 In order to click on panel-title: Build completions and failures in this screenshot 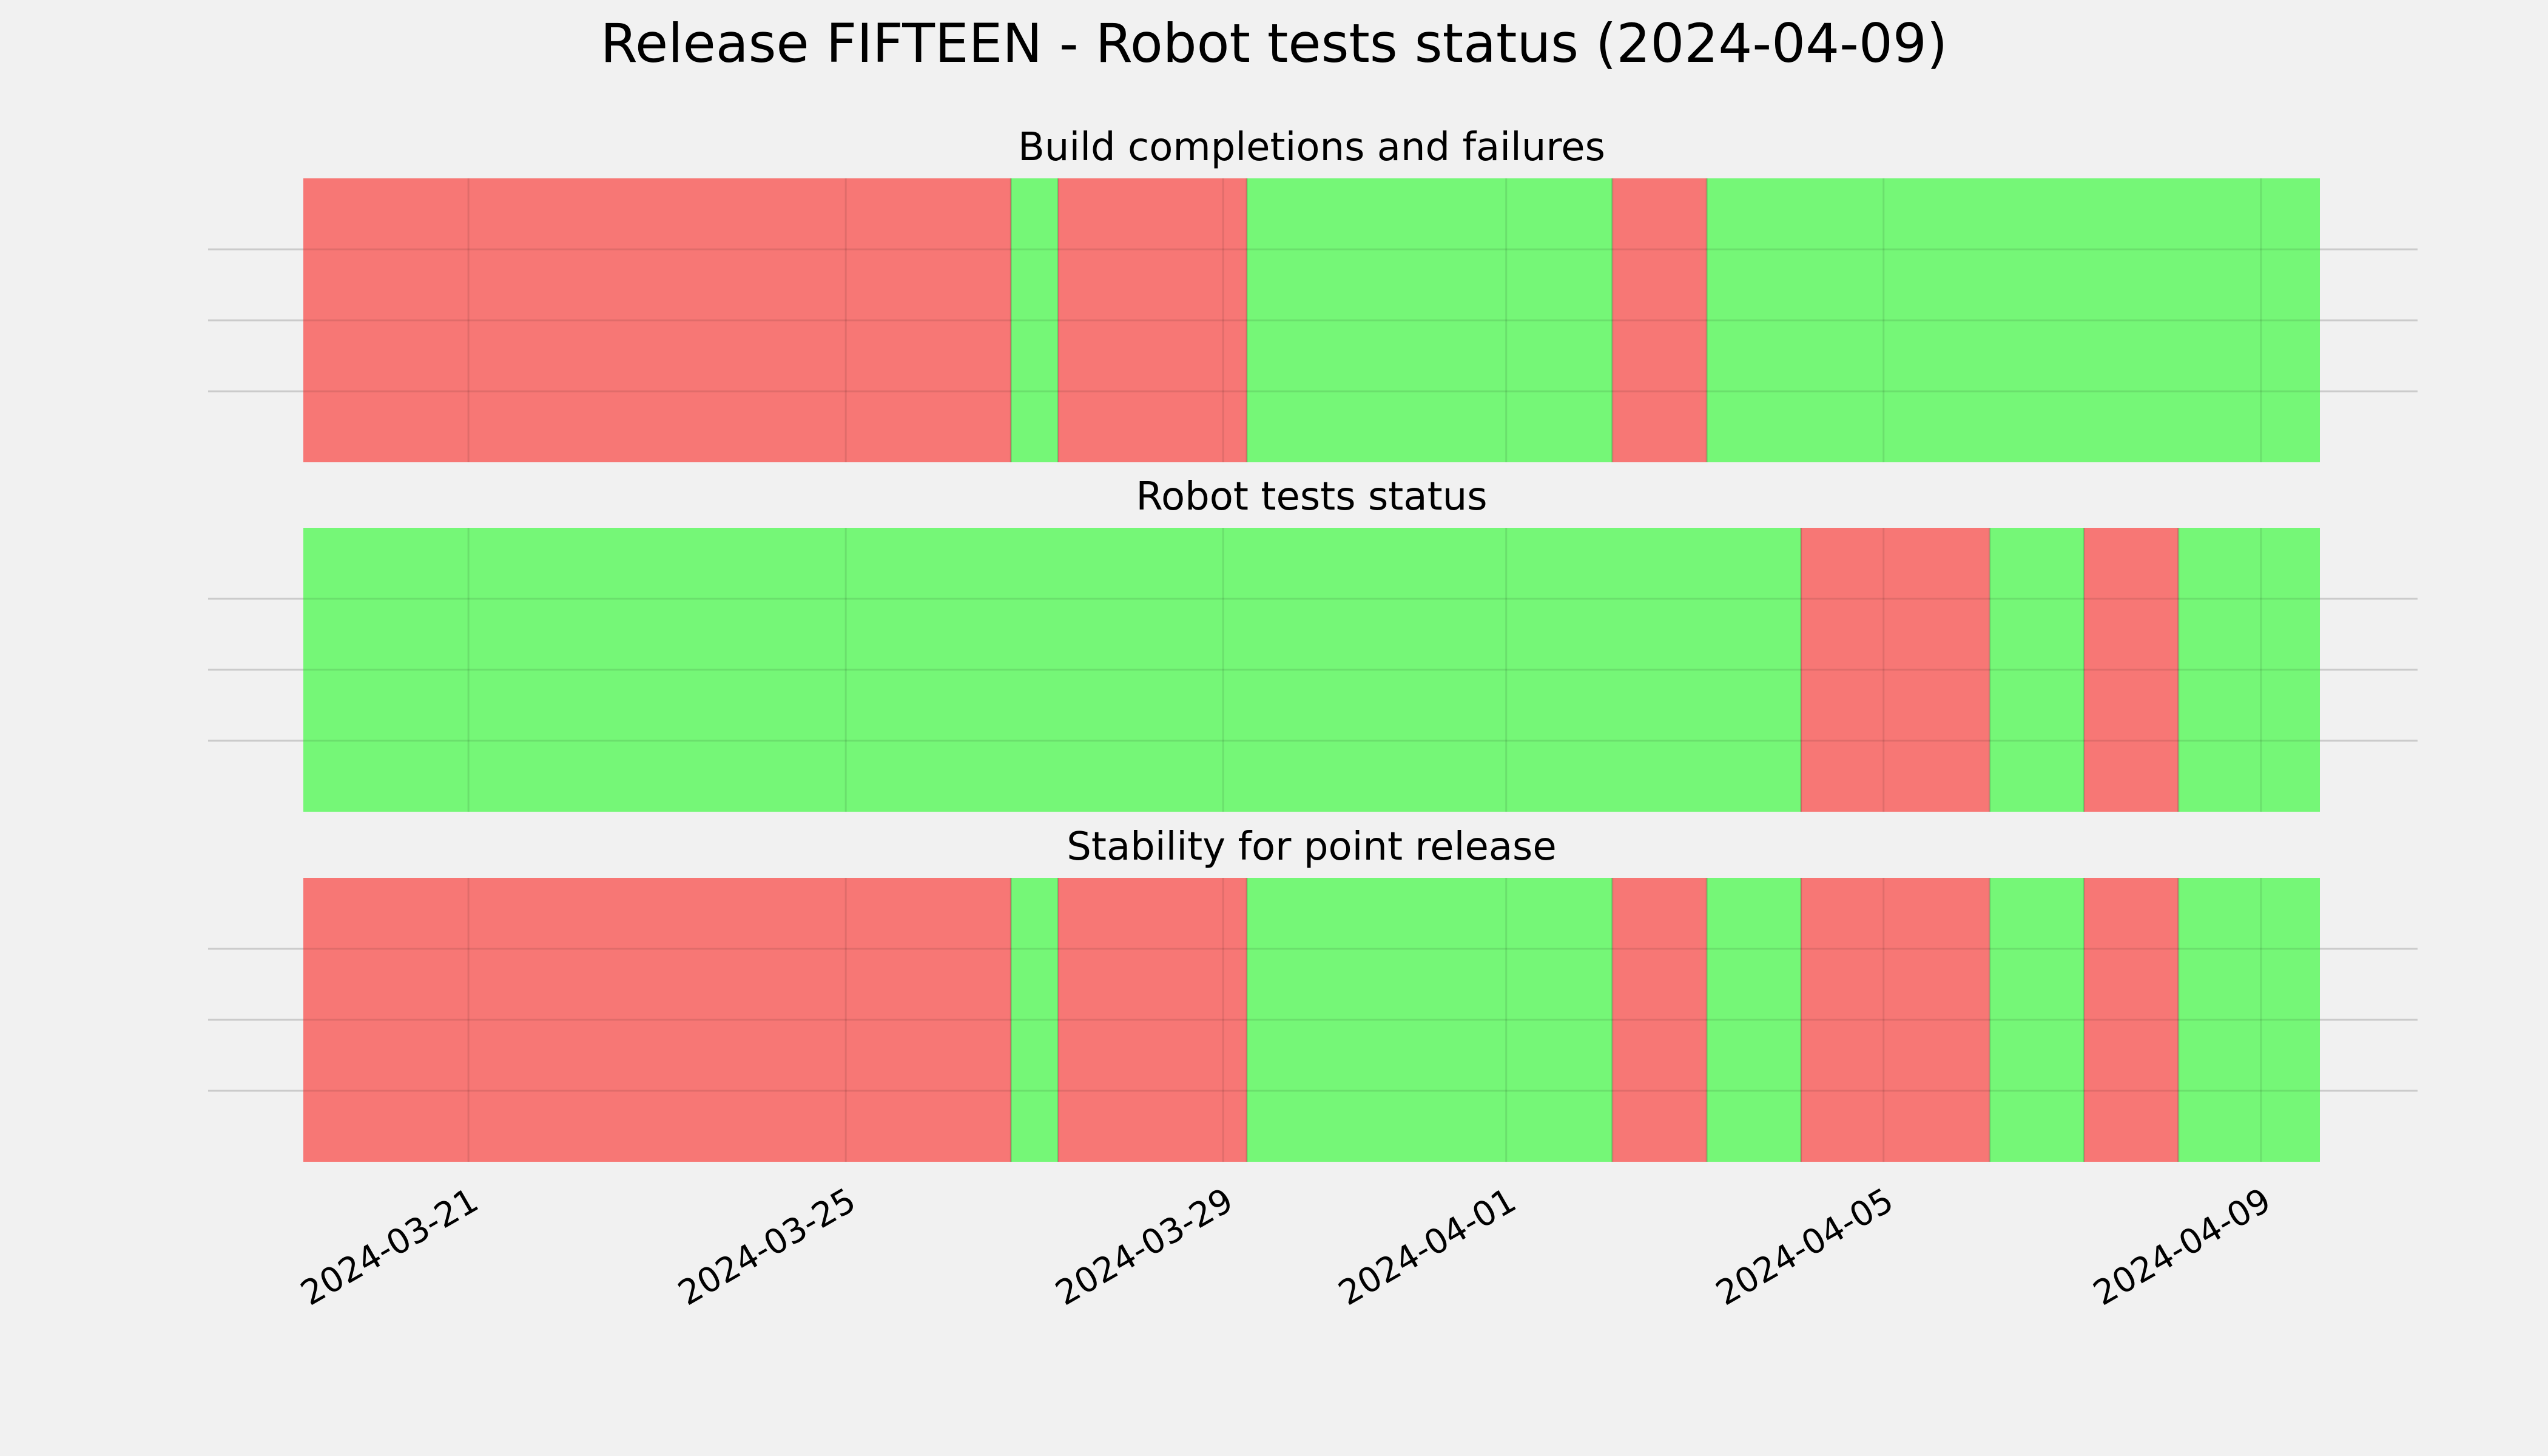, I will do `click(1311, 147)`.